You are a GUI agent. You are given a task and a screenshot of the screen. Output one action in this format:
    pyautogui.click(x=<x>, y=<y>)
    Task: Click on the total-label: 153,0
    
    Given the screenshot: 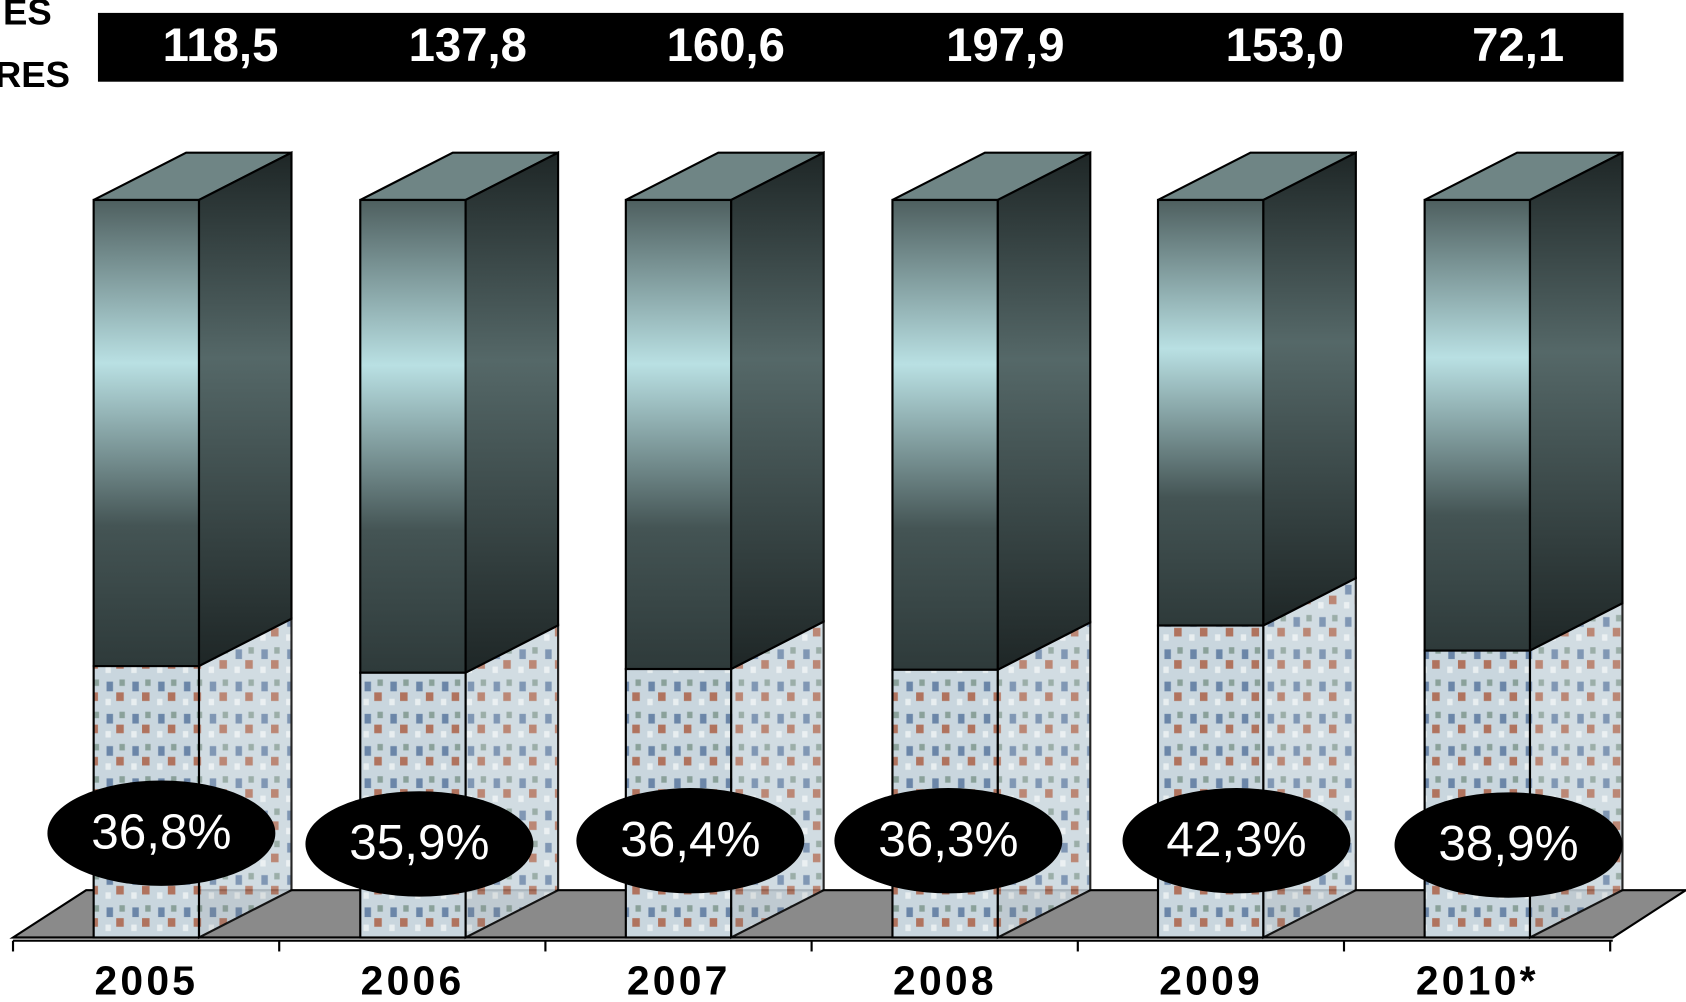 What is the action you would take?
    pyautogui.click(x=1285, y=45)
    